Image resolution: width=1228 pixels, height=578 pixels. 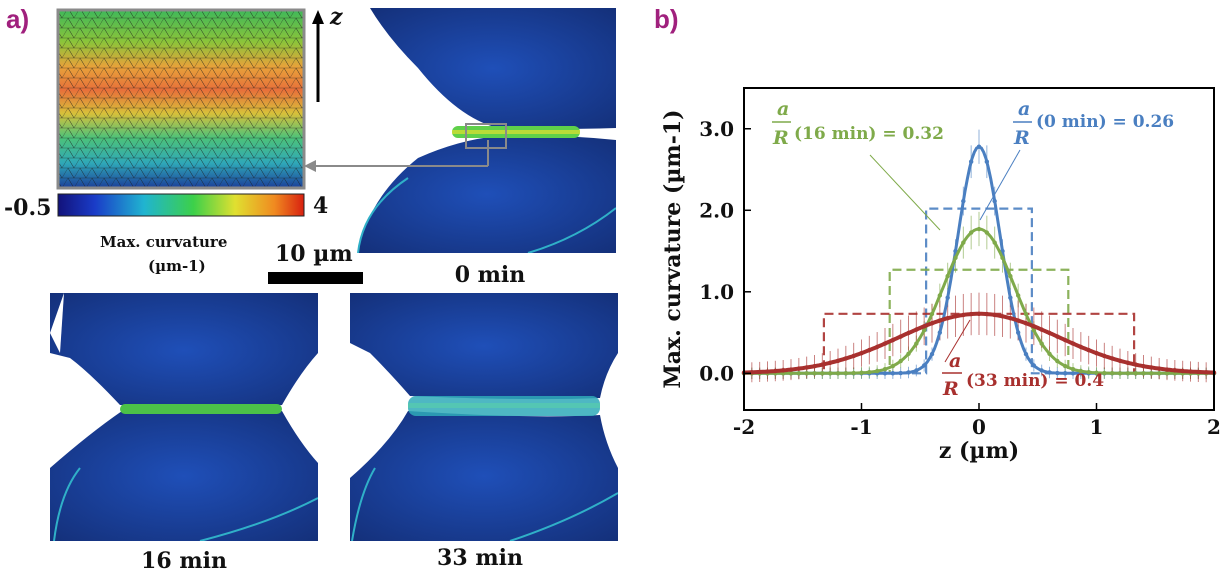 What do you see at coordinates (1021, 138) in the screenshot?
I see `svg-text: R` at bounding box center [1021, 138].